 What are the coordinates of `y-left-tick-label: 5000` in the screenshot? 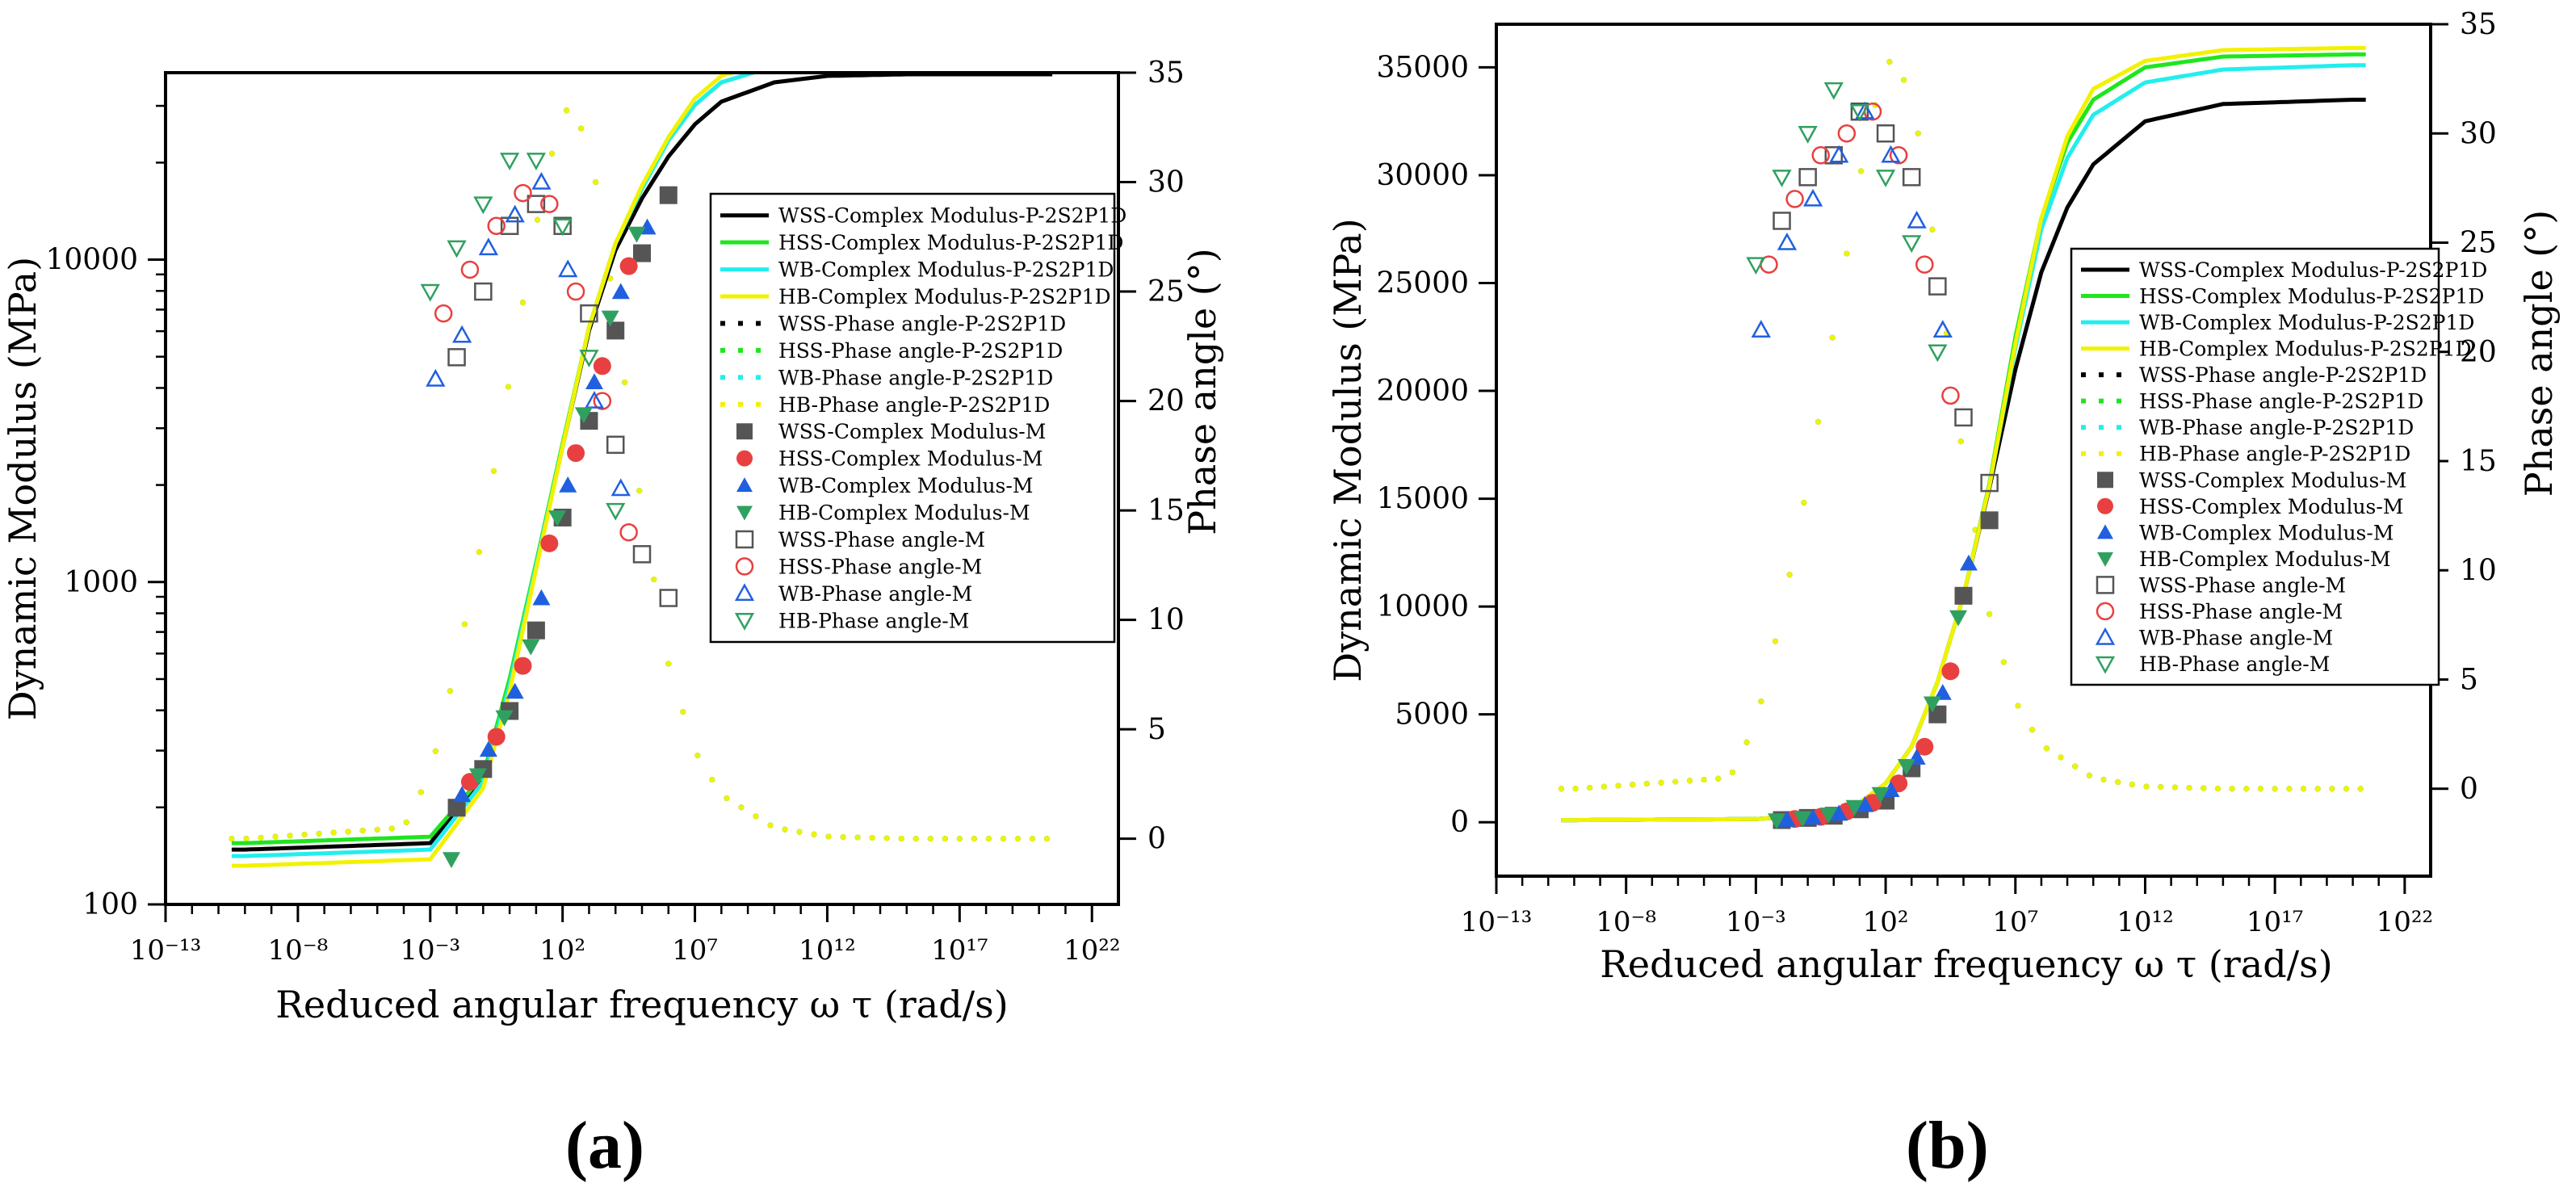 It's located at (1432, 715).